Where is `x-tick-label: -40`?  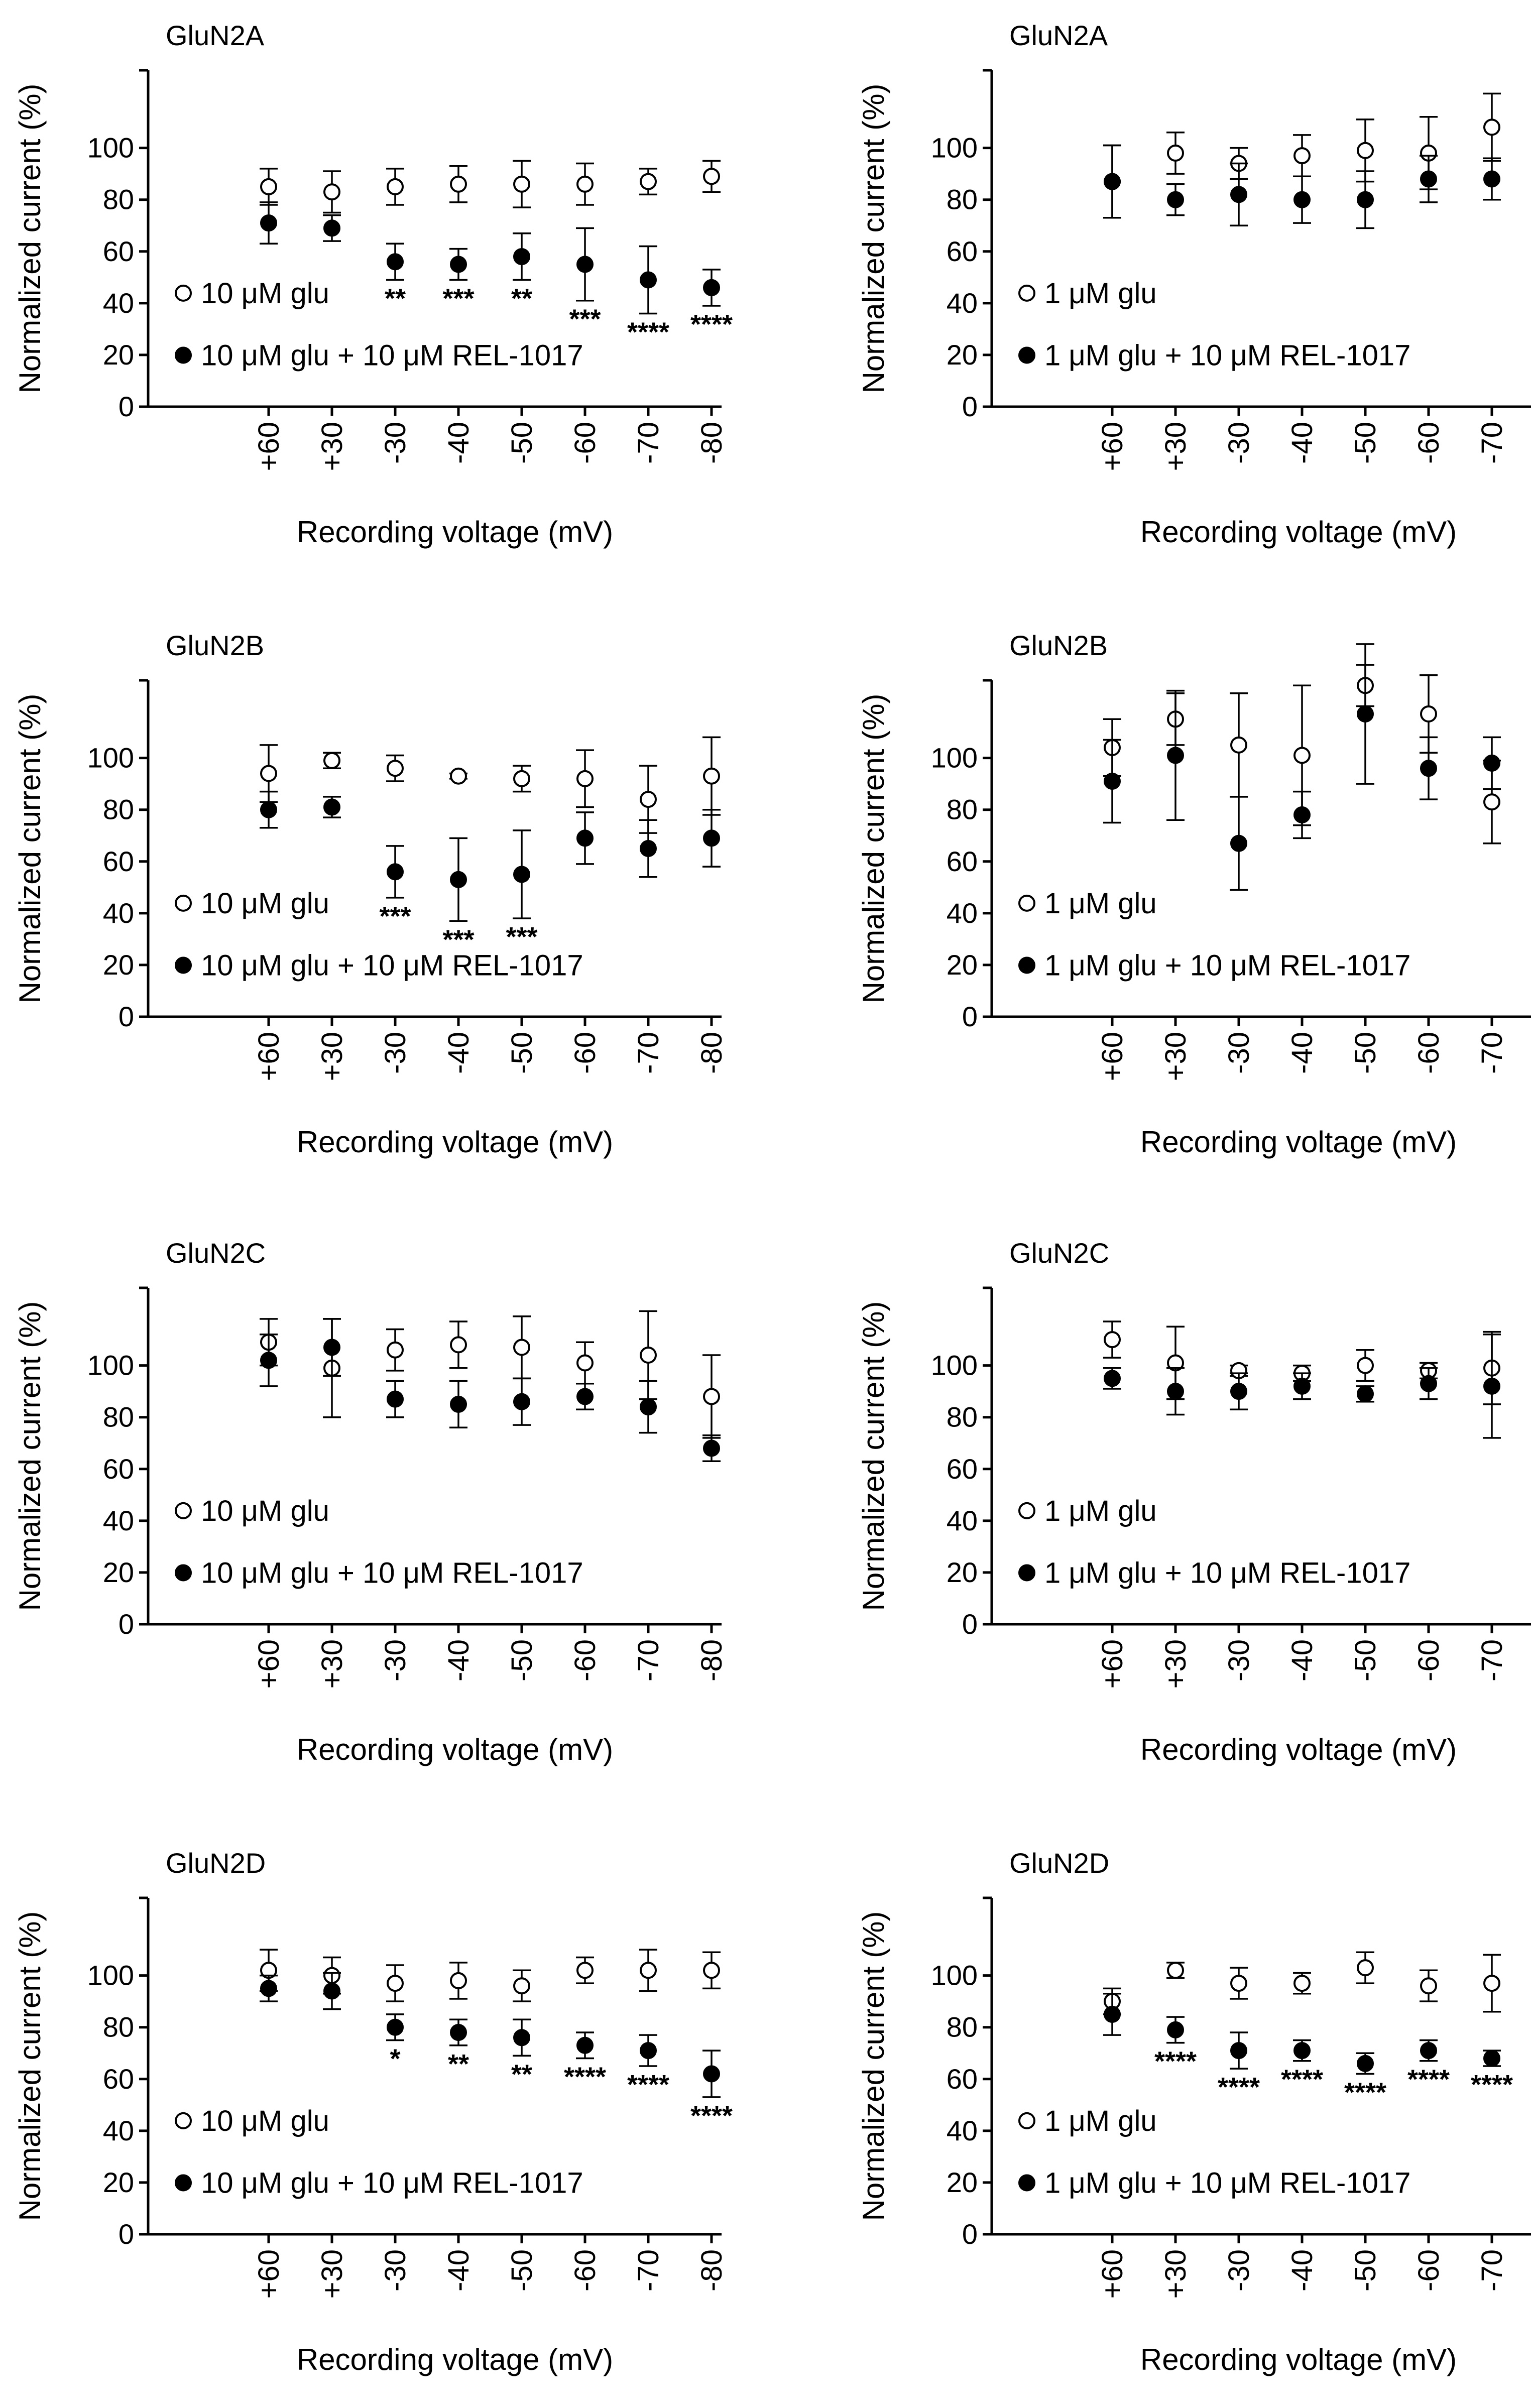
x-tick-label: -40 is located at coordinates (458, 1053).